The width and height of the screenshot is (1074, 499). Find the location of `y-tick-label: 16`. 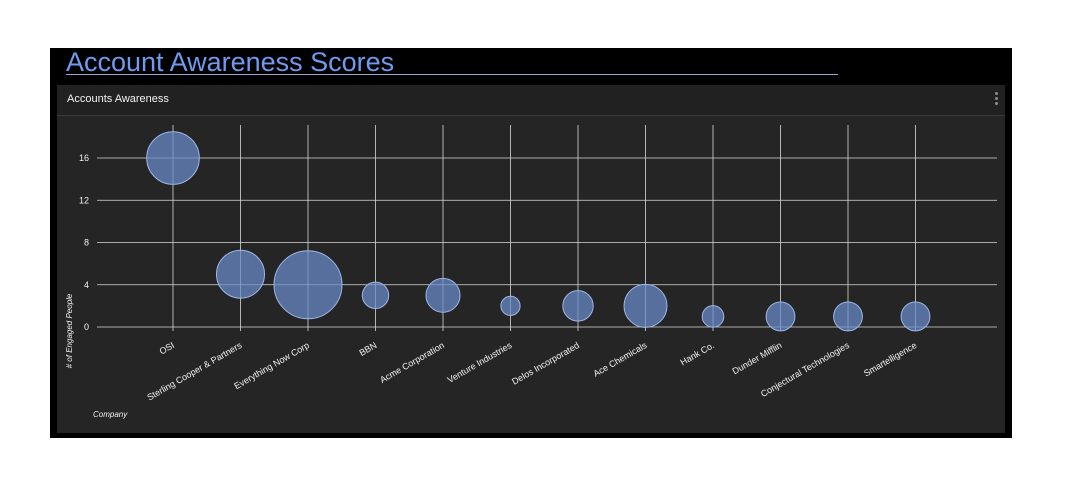

y-tick-label: 16 is located at coordinates (84, 158).